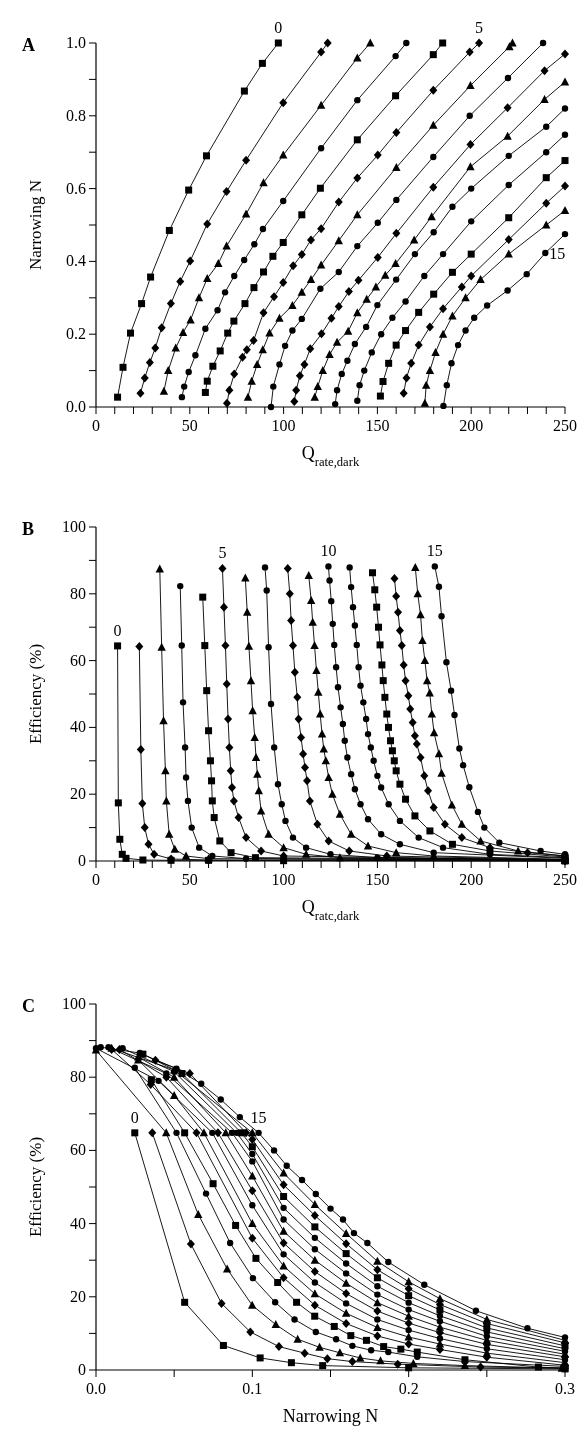 The width and height of the screenshot is (586, 1444). I want to click on chart-title: B, so click(28, 529).